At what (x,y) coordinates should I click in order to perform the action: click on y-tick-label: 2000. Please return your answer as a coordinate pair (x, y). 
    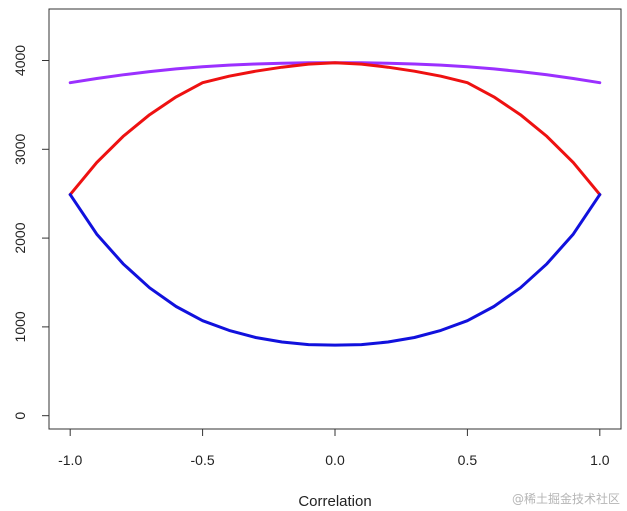
    Looking at the image, I should click on (20, 237).